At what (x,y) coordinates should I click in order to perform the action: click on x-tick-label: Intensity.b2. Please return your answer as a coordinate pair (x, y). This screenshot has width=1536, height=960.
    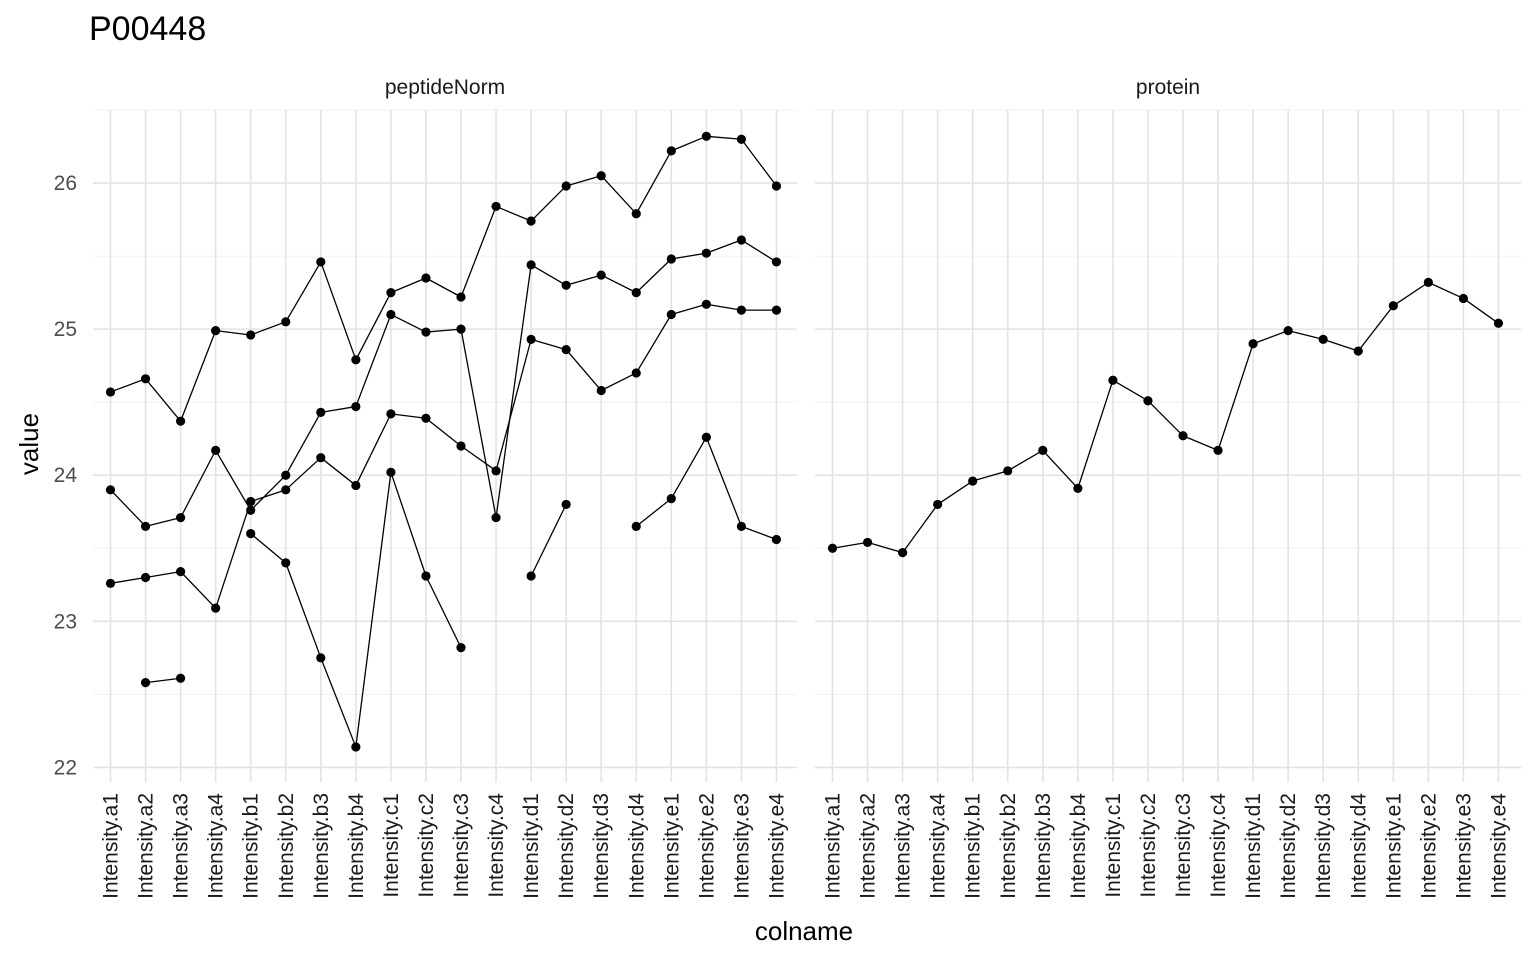
    Looking at the image, I should click on (286, 846).